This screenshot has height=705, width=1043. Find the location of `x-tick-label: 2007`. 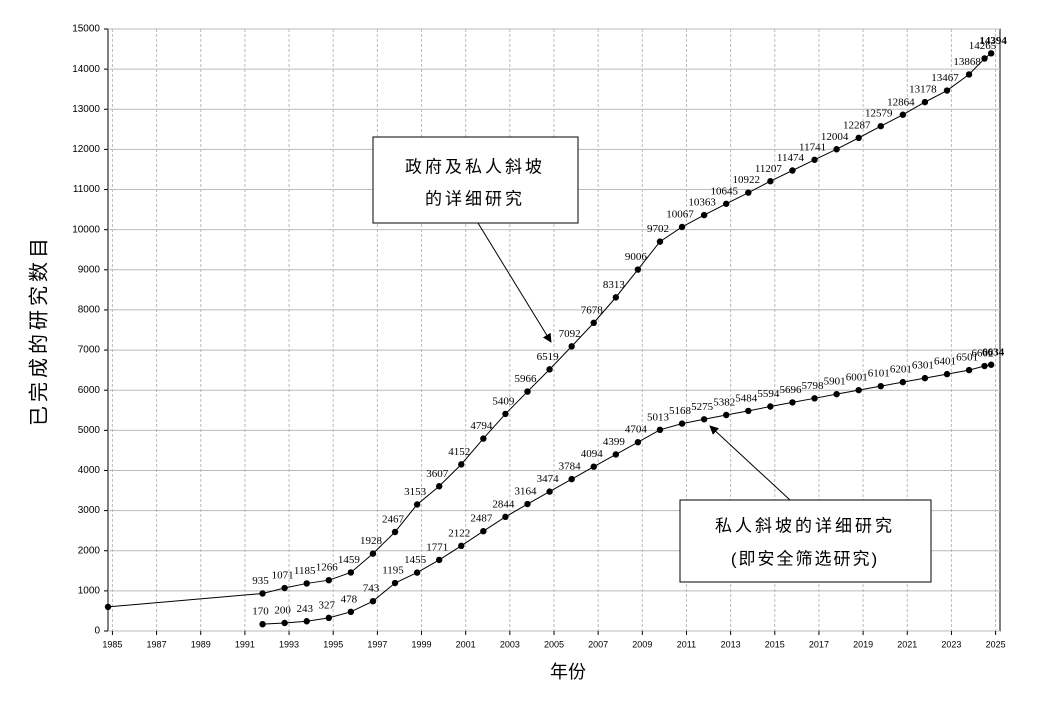

x-tick-label: 2007 is located at coordinates (598, 644).